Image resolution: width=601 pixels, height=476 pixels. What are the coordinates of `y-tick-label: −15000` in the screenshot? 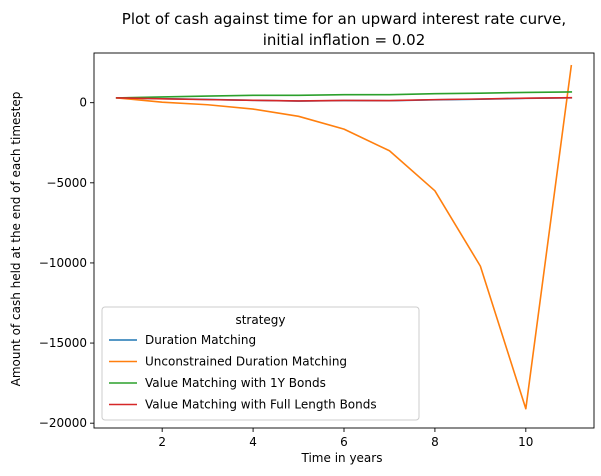 It's located at (63, 343).